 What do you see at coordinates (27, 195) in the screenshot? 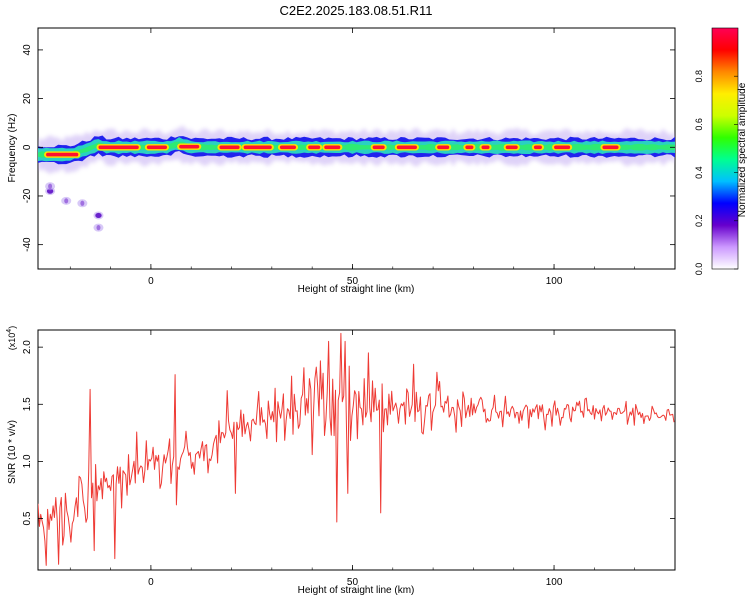
I see `spectrogram-ytick-label: -20` at bounding box center [27, 195].